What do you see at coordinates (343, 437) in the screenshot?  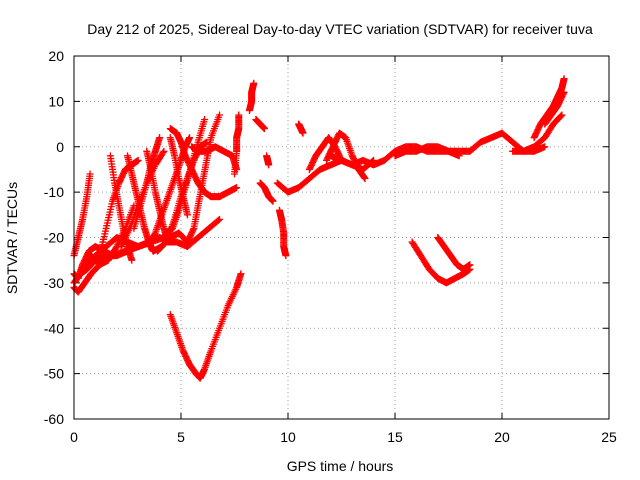 I see `x-tick-labels: 0 5 10 15 20 25` at bounding box center [343, 437].